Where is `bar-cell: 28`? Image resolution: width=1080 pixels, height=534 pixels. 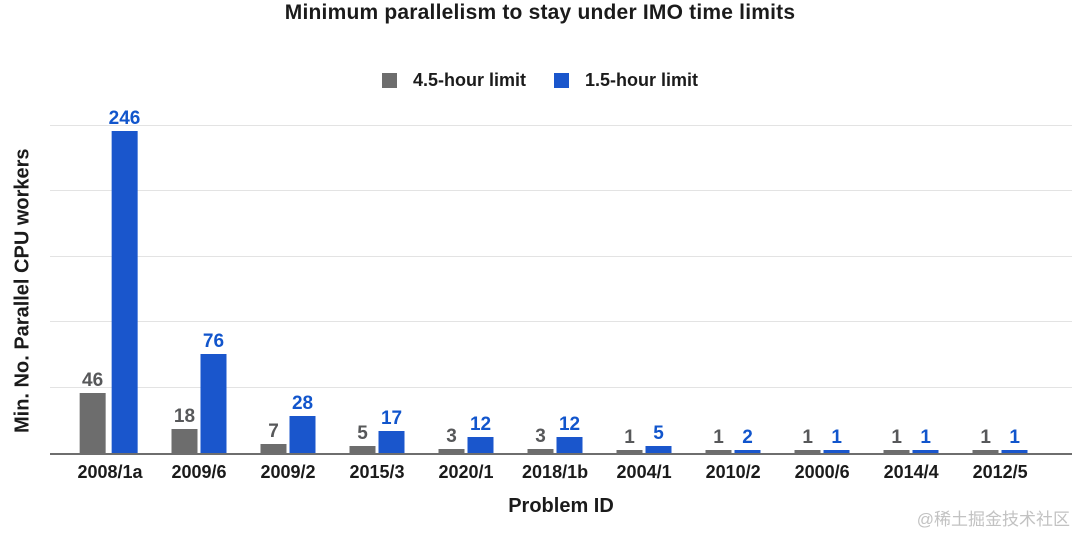
bar-cell: 28 is located at coordinates (302, 423).